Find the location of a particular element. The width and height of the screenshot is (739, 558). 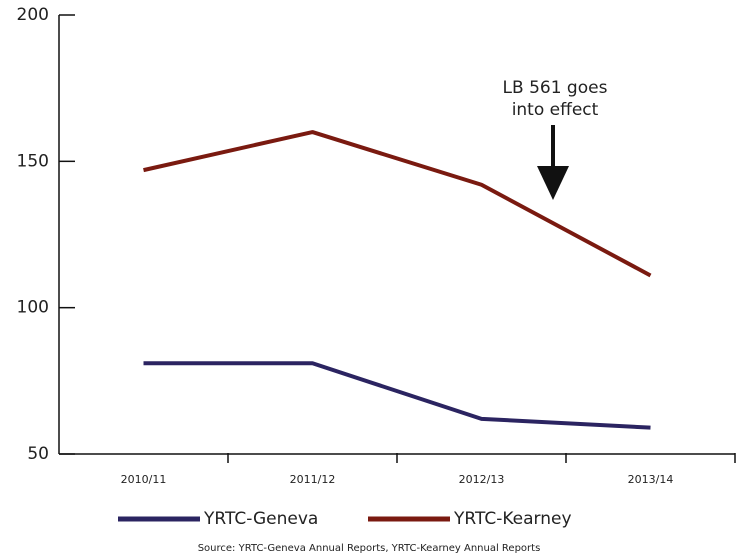

y-tick-label: 150 is located at coordinates (33, 161).